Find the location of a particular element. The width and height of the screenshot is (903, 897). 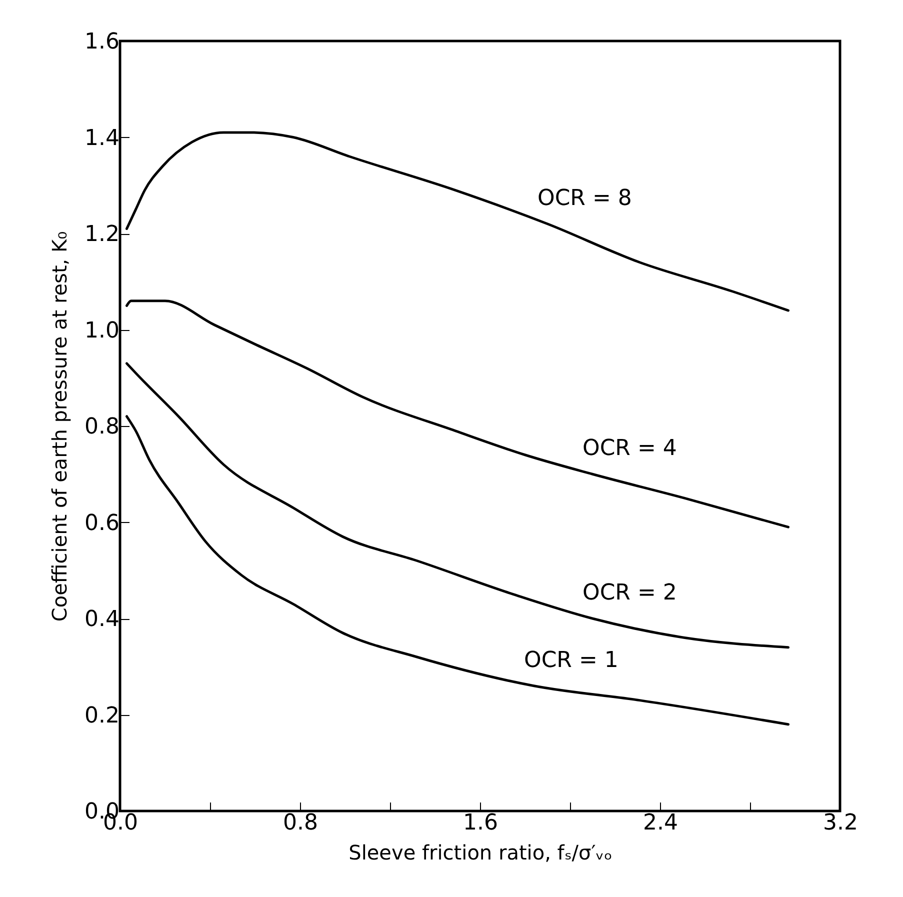

y-tick-label: 1.4 is located at coordinates (102, 138).